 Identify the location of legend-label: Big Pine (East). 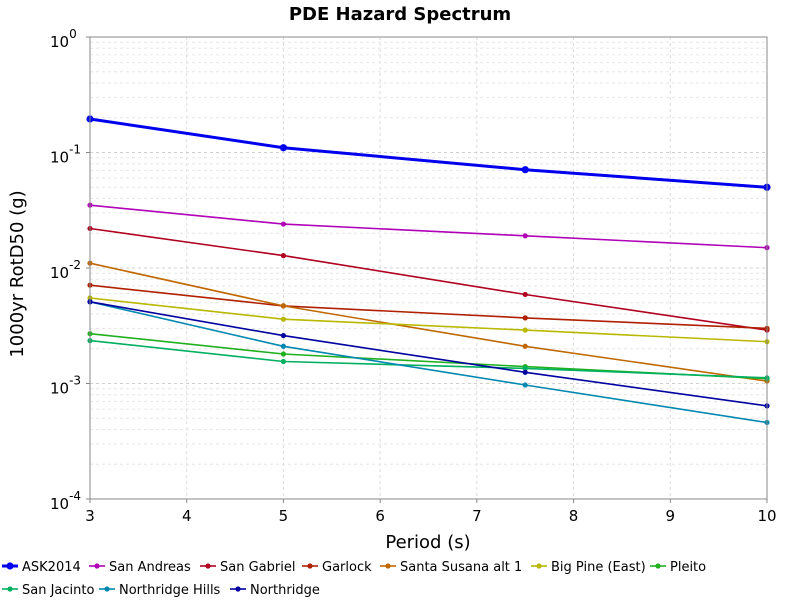
(598, 567).